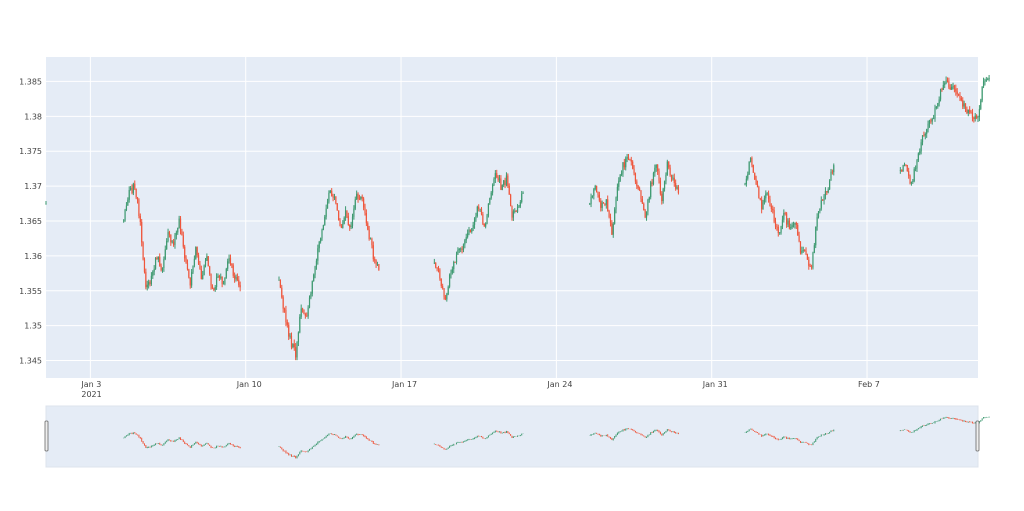  What do you see at coordinates (249, 384) in the screenshot?
I see `x-tick-label: Jan 10` at bounding box center [249, 384].